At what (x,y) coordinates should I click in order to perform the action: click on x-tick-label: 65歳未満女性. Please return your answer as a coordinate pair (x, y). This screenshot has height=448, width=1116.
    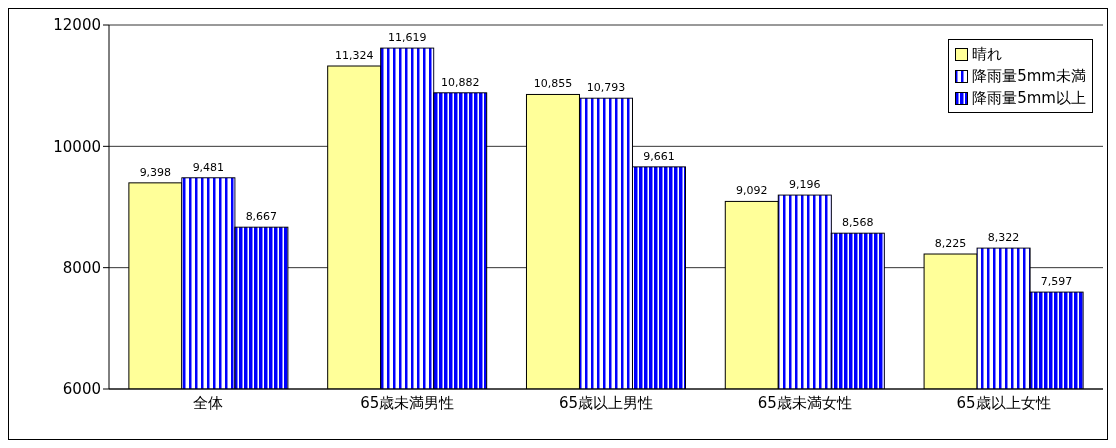
    Looking at the image, I should click on (804, 402).